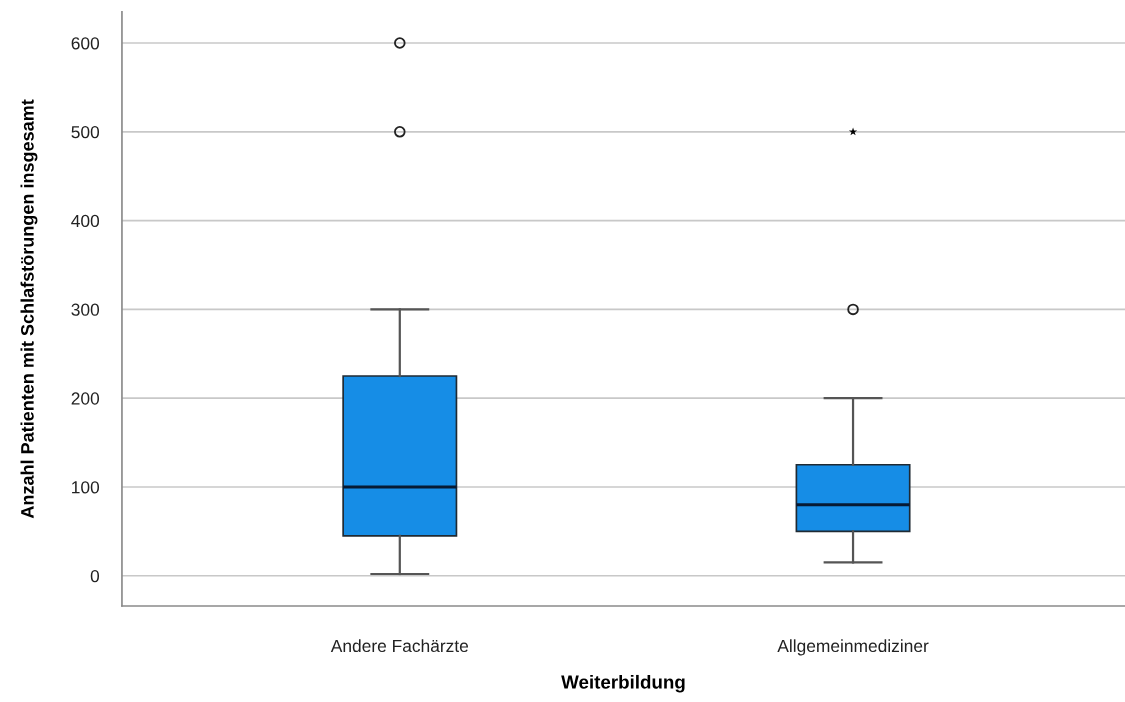 The width and height of the screenshot is (1125, 702). What do you see at coordinates (95, 576) in the screenshot?
I see `y-tick-label: 0` at bounding box center [95, 576].